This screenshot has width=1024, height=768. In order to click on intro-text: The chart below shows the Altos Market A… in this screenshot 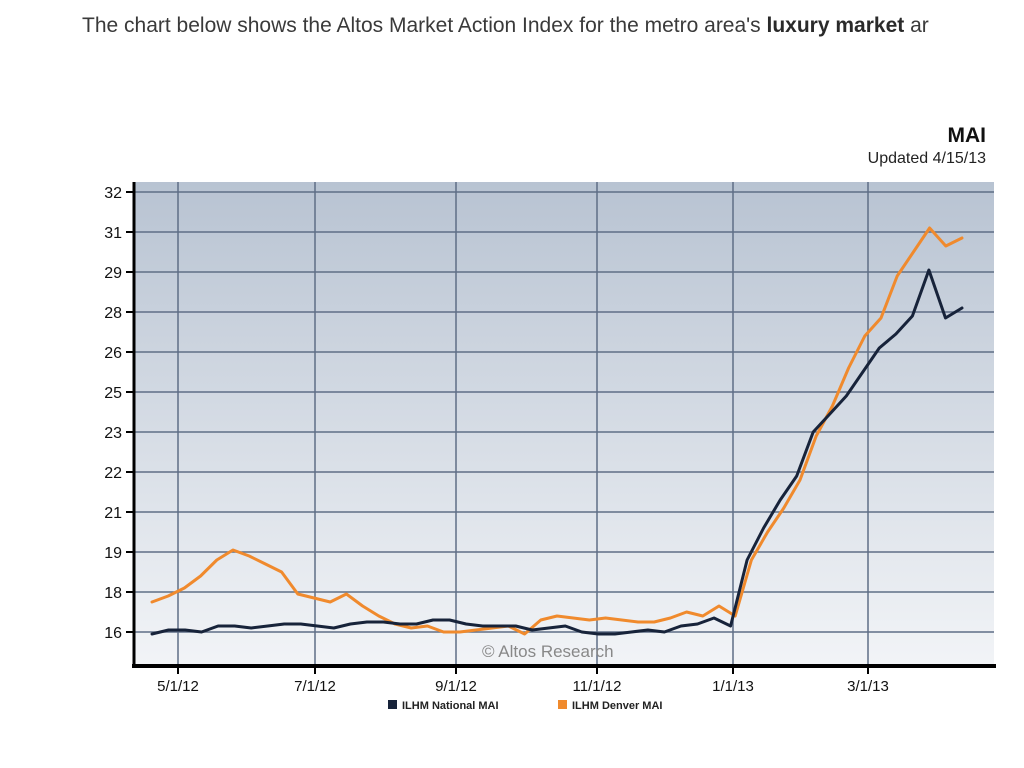, I will do `click(553, 26)`.